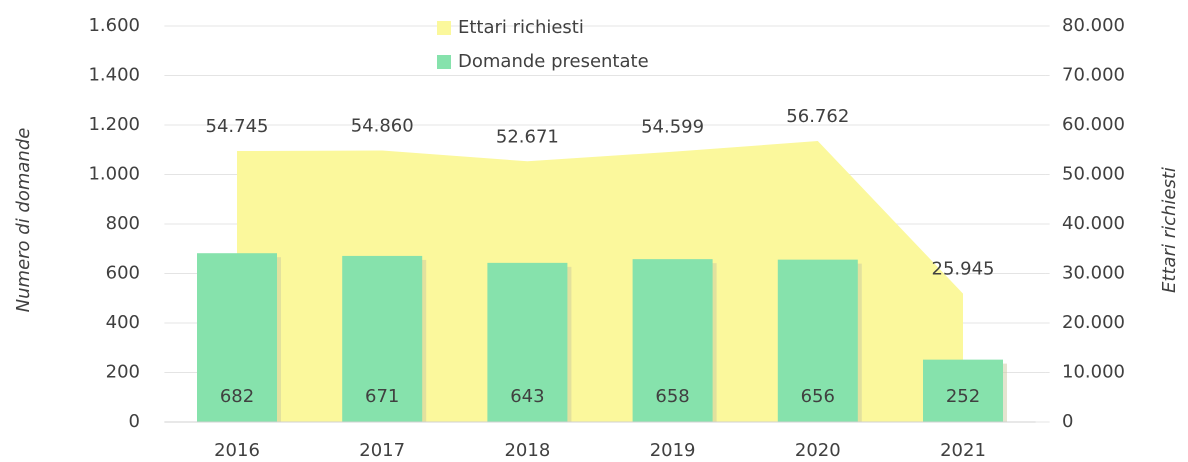 The height and width of the screenshot is (462, 1188). What do you see at coordinates (521, 27) in the screenshot?
I see `legend-label: Ettari richiesti` at bounding box center [521, 27].